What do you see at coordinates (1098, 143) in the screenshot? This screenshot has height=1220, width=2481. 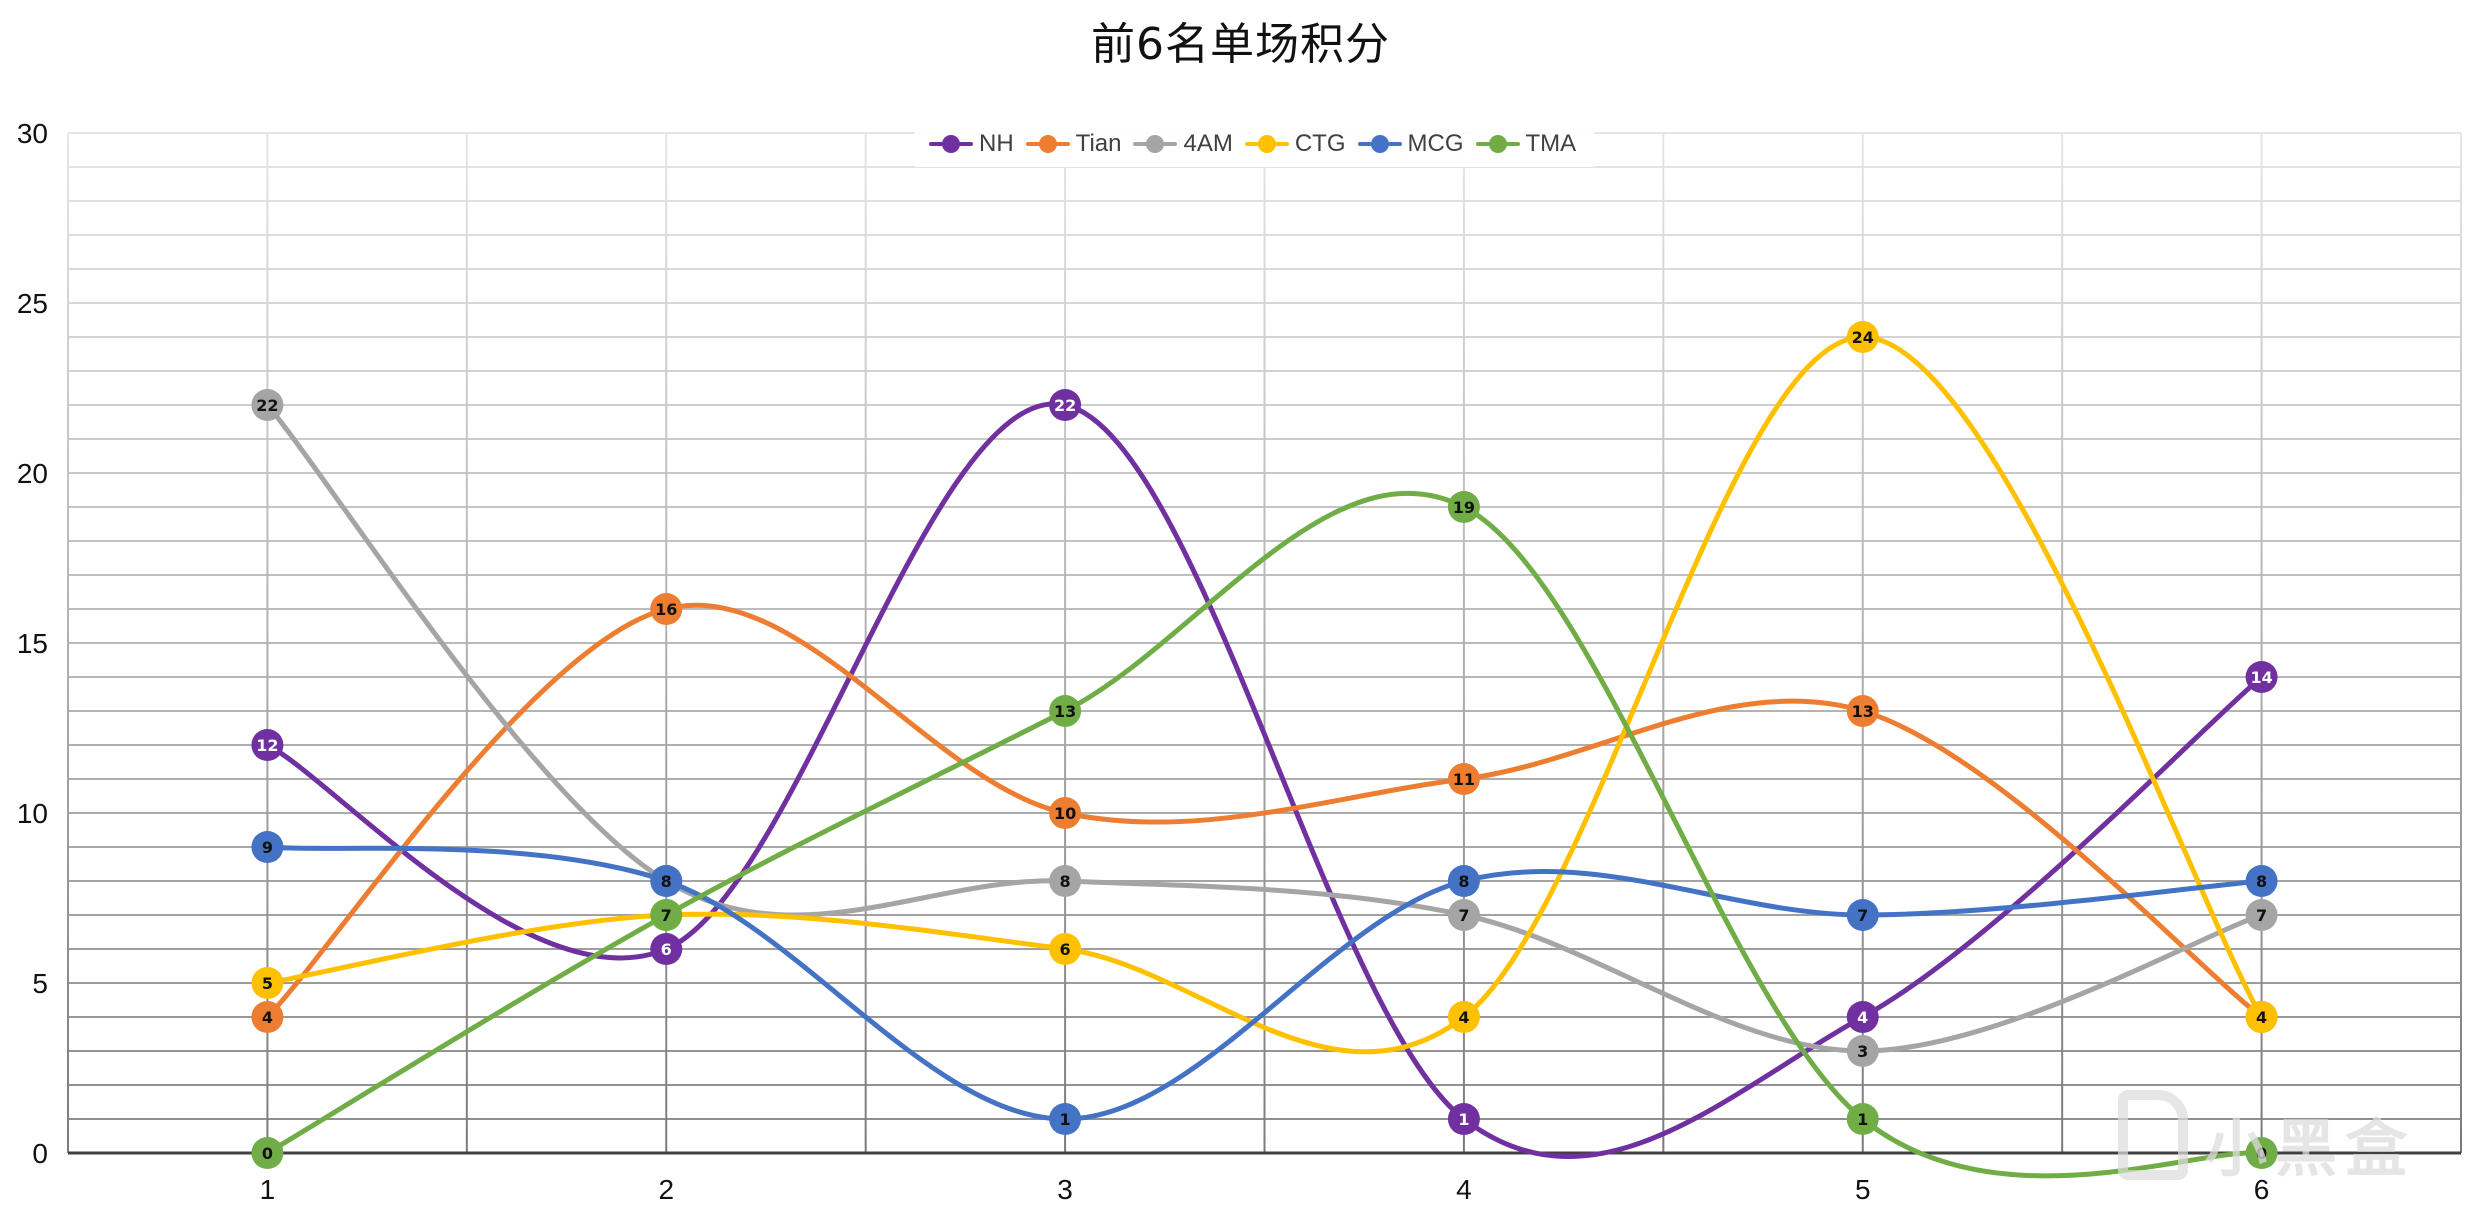 I see `legend-label: Tian` at bounding box center [1098, 143].